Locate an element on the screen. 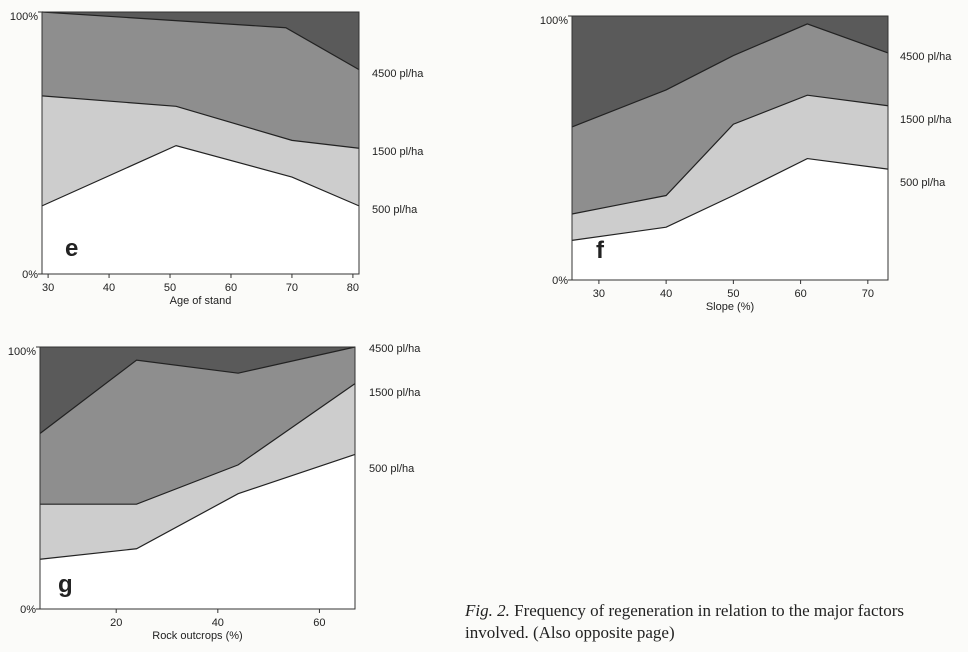 The image size is (968, 652). x-axis-label: Slope (%) is located at coordinates (730, 307).